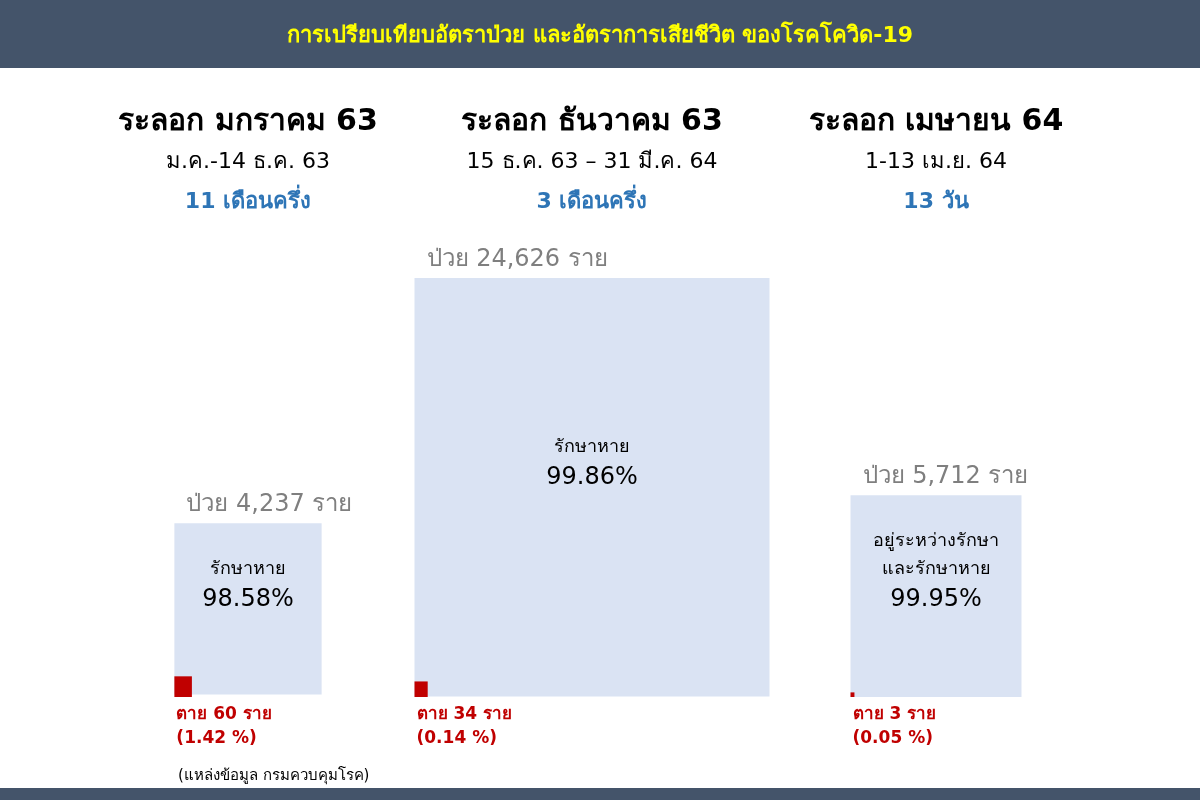  What do you see at coordinates (936, 571) in the screenshot?
I see `data-label: อยู่ระหว่างรักษา และรักษาหาย 99.95%` at bounding box center [936, 571].